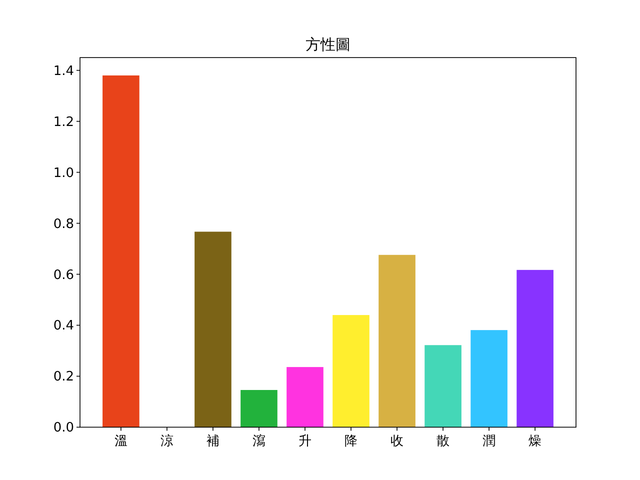 The height and width of the screenshot is (480, 640). I want to click on y-tick-label: 0.4, so click(63, 326).